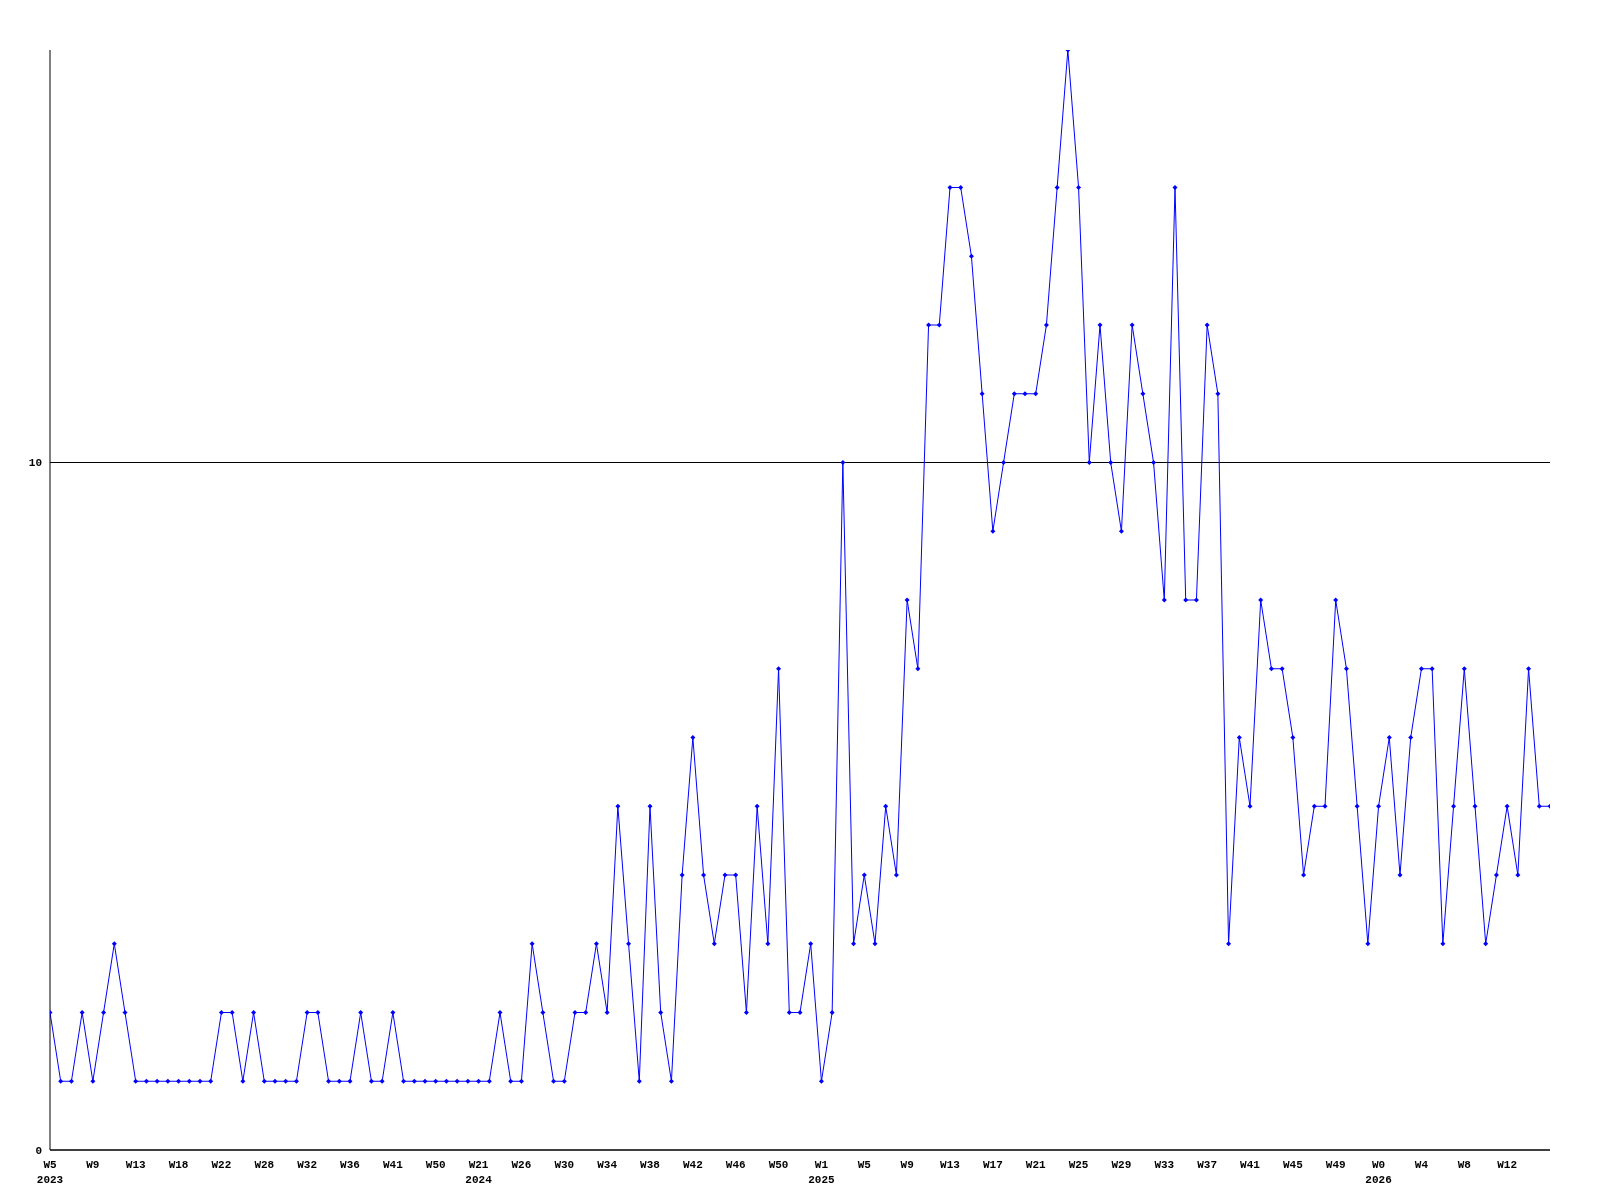 This screenshot has width=1600, height=1200. I want to click on x-tick-label: W5 2023, so click(50, 1172).